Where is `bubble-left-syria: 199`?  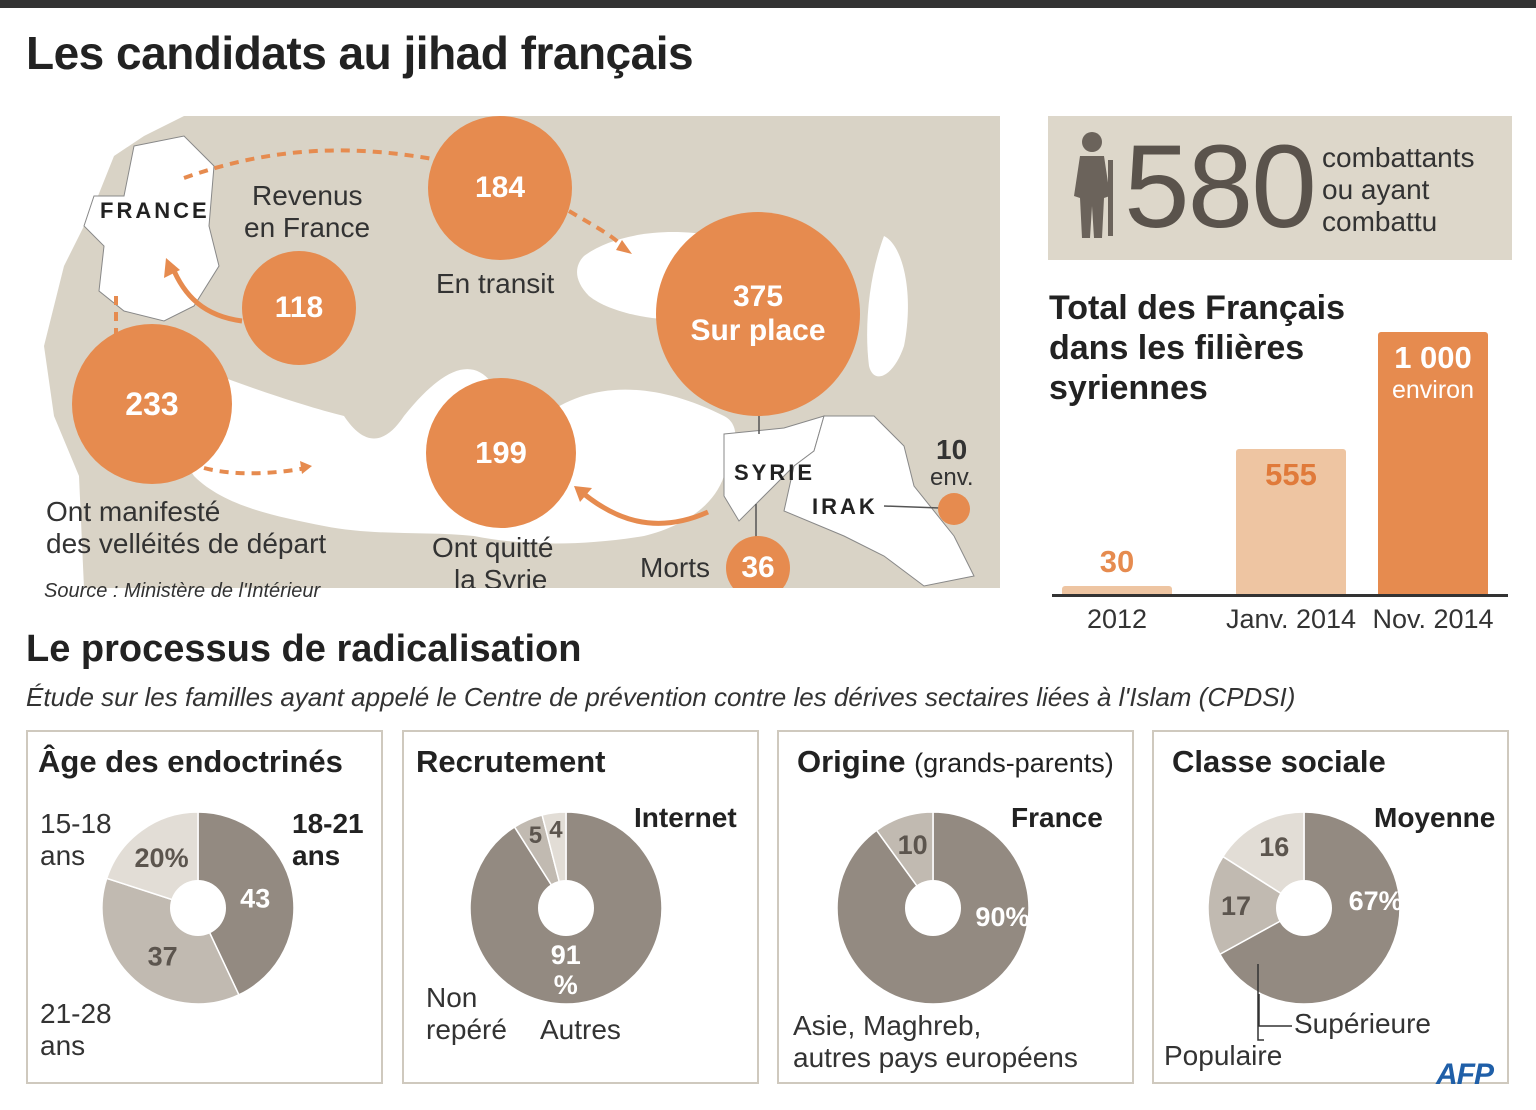
bubble-left-syria: 199 is located at coordinates (501, 453).